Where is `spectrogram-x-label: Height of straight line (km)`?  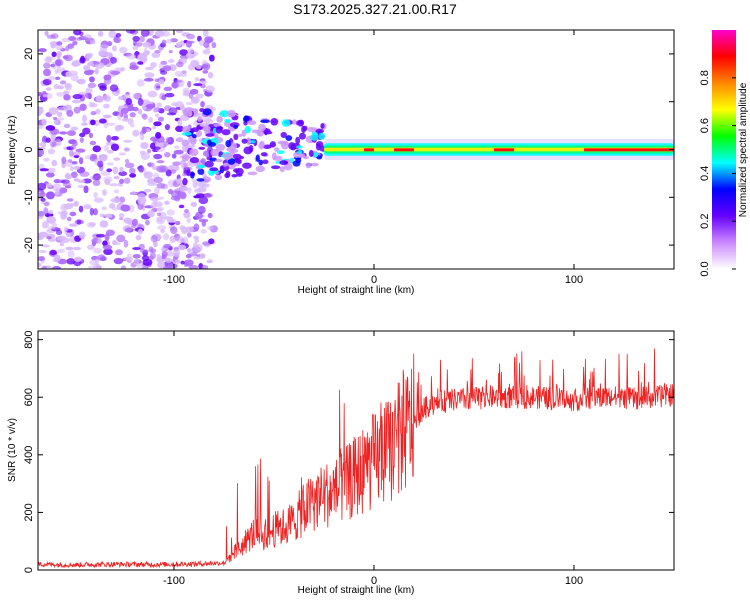
spectrogram-x-label: Height of straight line (km) is located at coordinates (356, 290).